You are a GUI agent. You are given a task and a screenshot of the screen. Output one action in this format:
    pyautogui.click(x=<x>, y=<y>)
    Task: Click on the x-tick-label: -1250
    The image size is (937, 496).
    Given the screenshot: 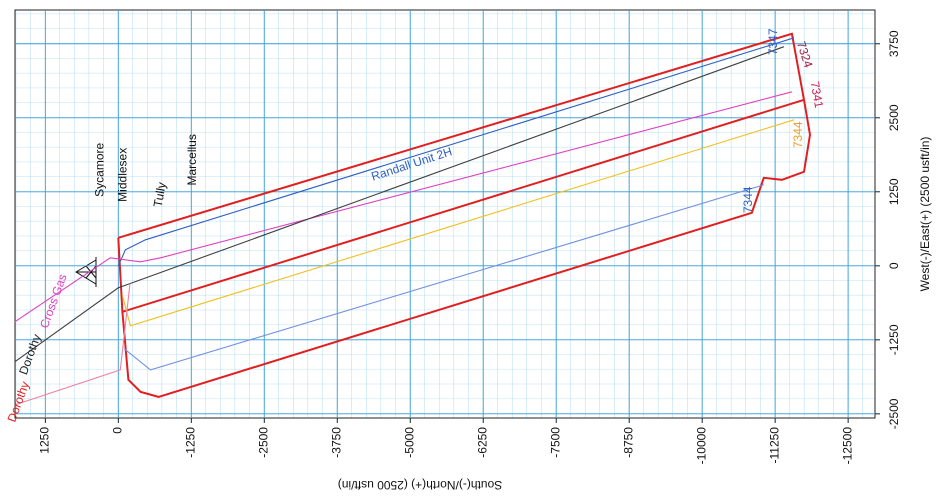 What is the action you would take?
    pyautogui.click(x=190, y=442)
    